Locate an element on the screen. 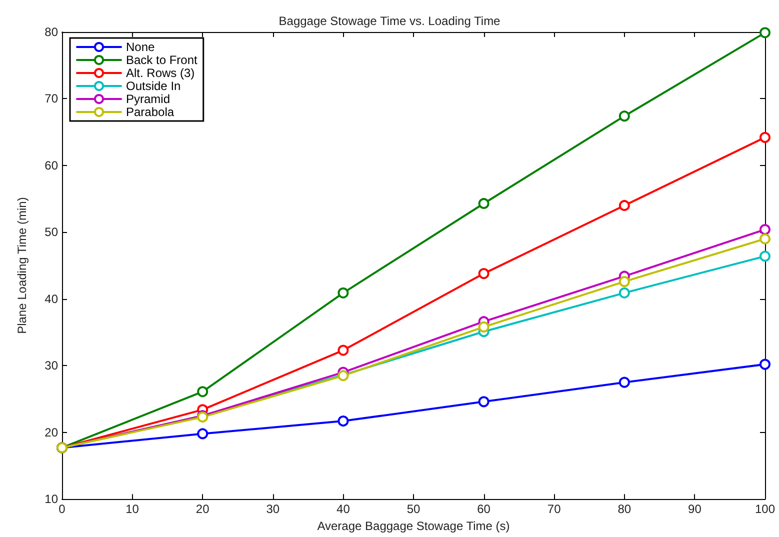 The width and height of the screenshot is (779, 537). legend-label: None is located at coordinates (141, 47).